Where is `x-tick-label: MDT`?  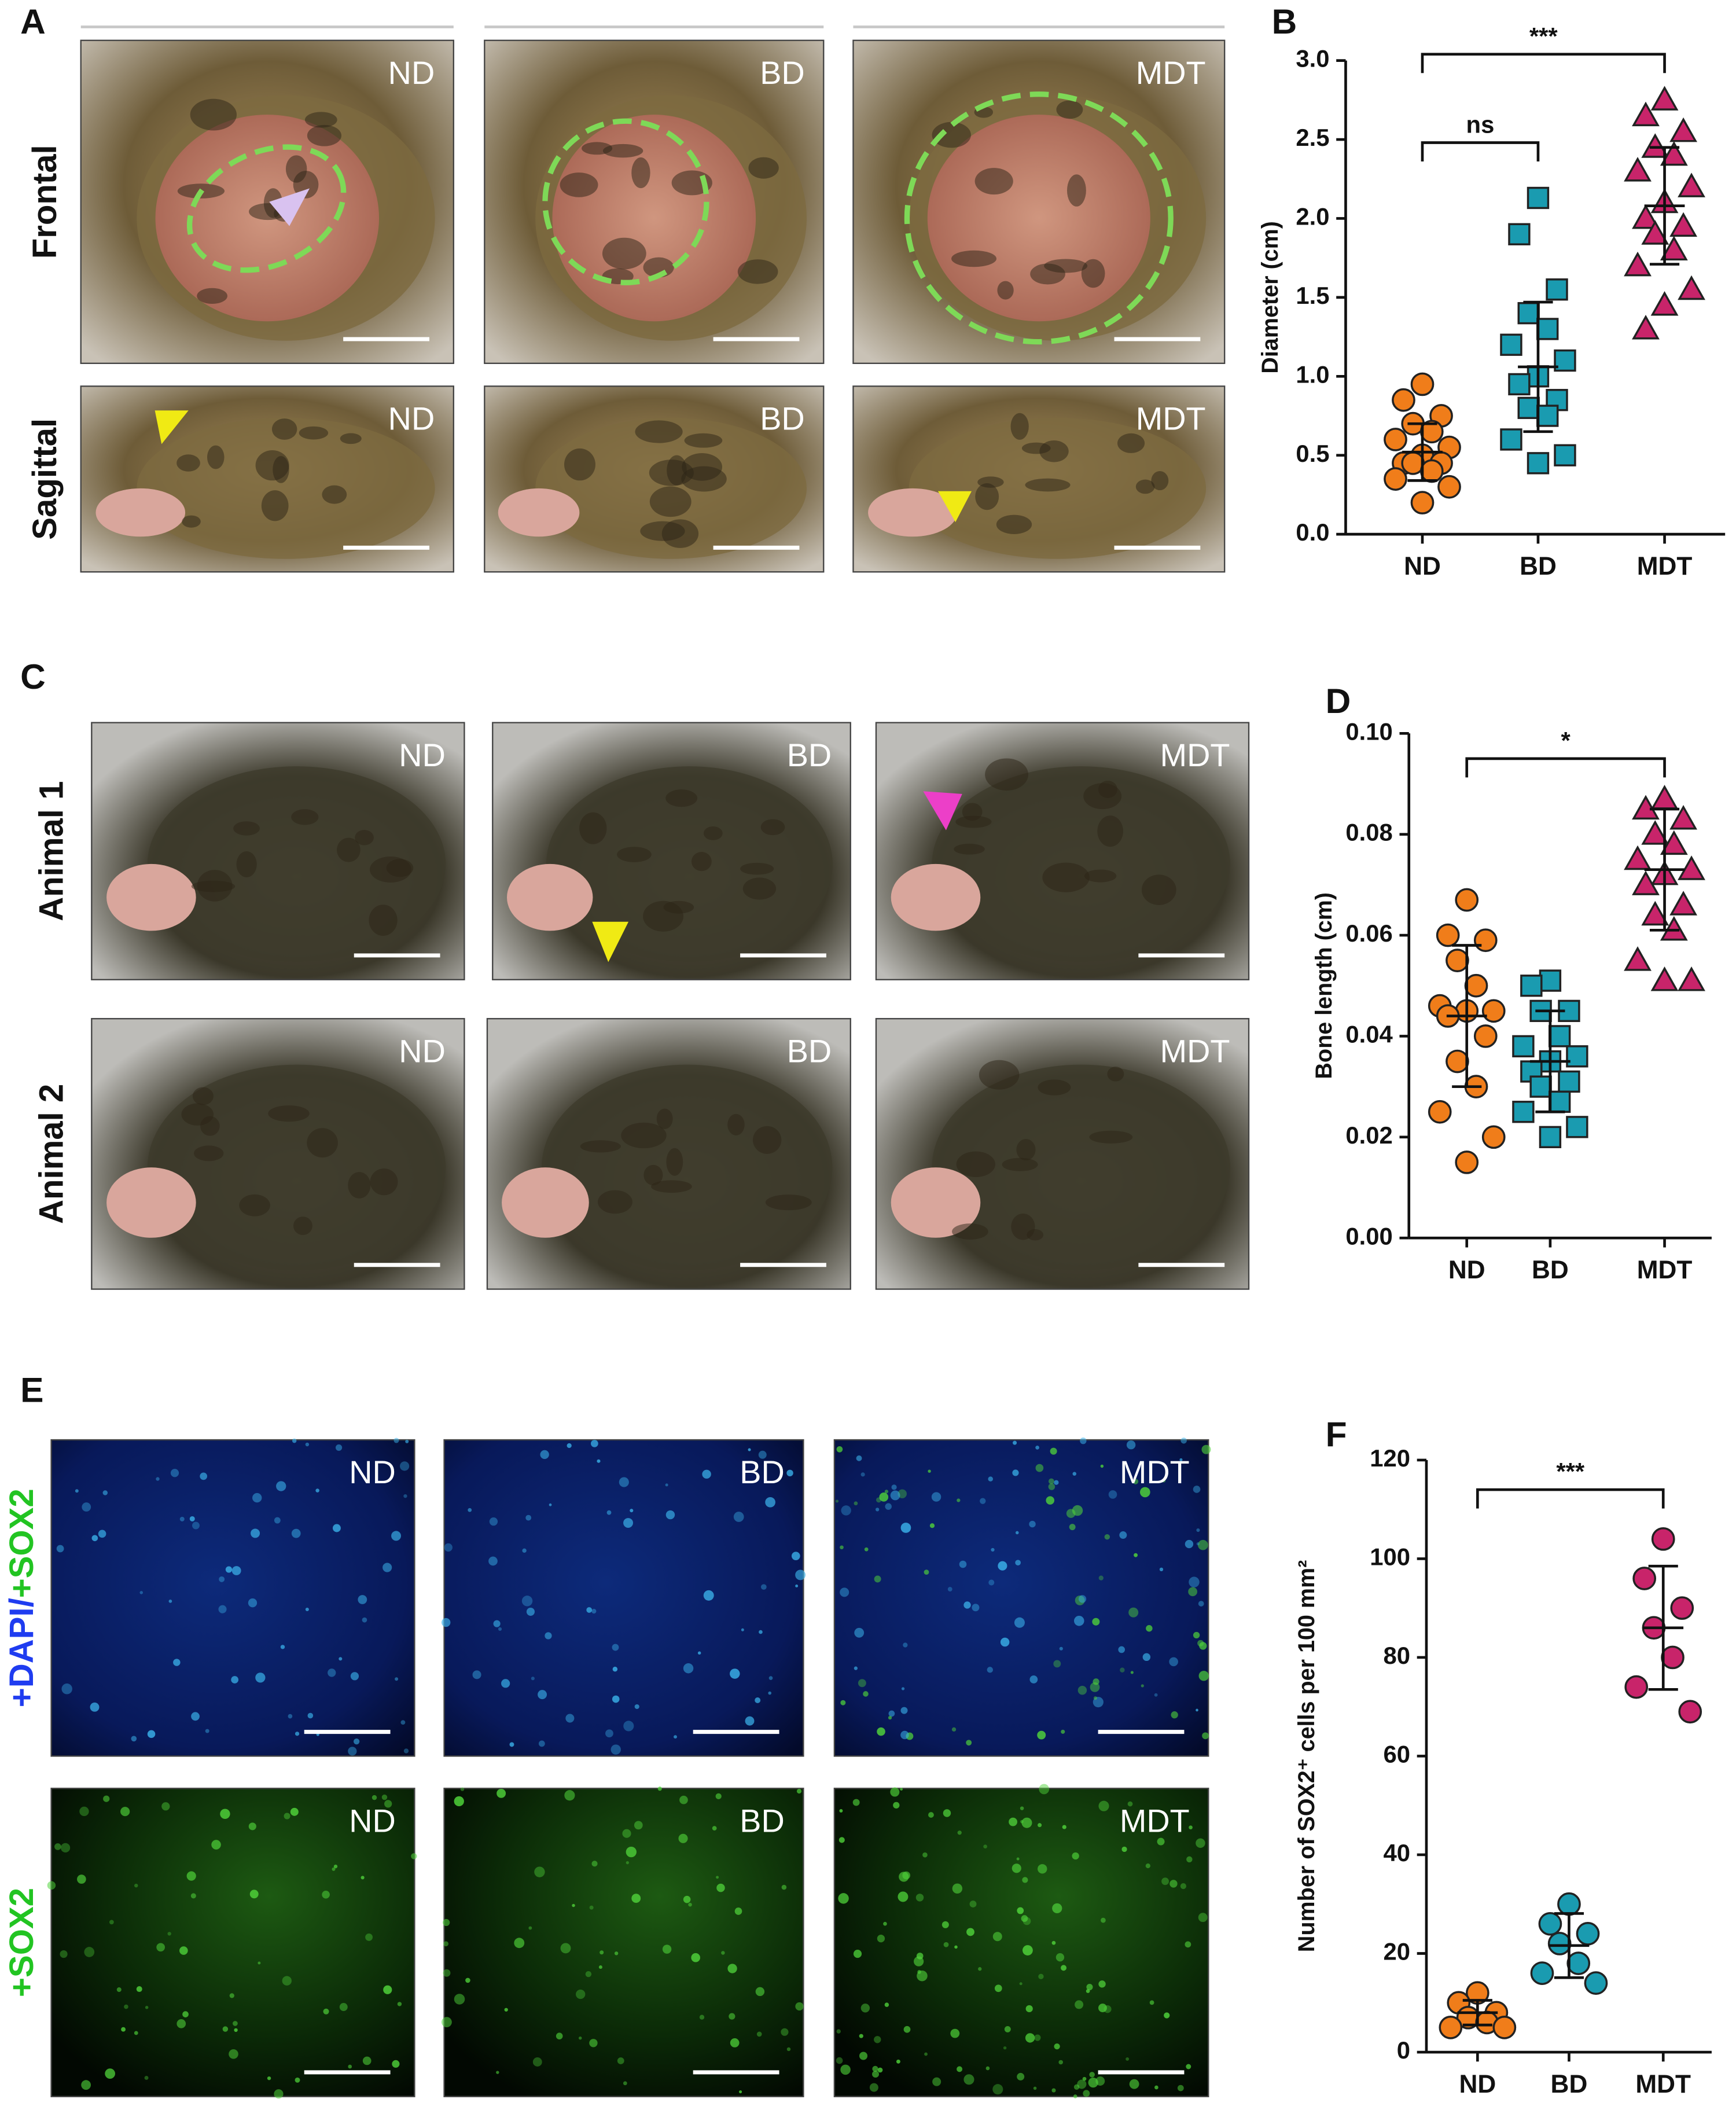
x-tick-label: MDT is located at coordinates (1665, 1270).